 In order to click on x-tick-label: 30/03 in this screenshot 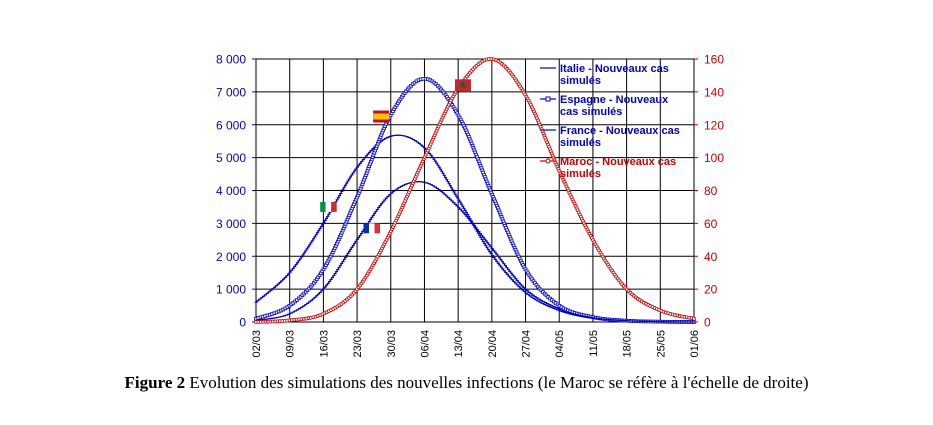, I will do `click(392, 344)`.